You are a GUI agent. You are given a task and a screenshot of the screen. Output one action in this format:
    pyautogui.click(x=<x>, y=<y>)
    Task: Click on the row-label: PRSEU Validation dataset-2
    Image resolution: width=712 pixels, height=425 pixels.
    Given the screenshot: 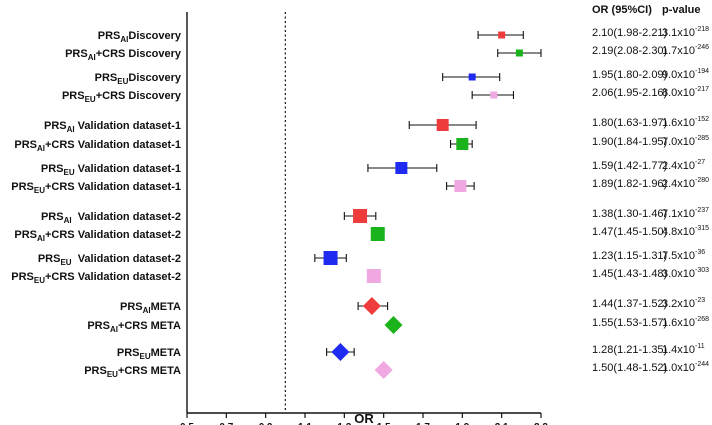 What is the action you would take?
    pyautogui.click(x=109, y=260)
    